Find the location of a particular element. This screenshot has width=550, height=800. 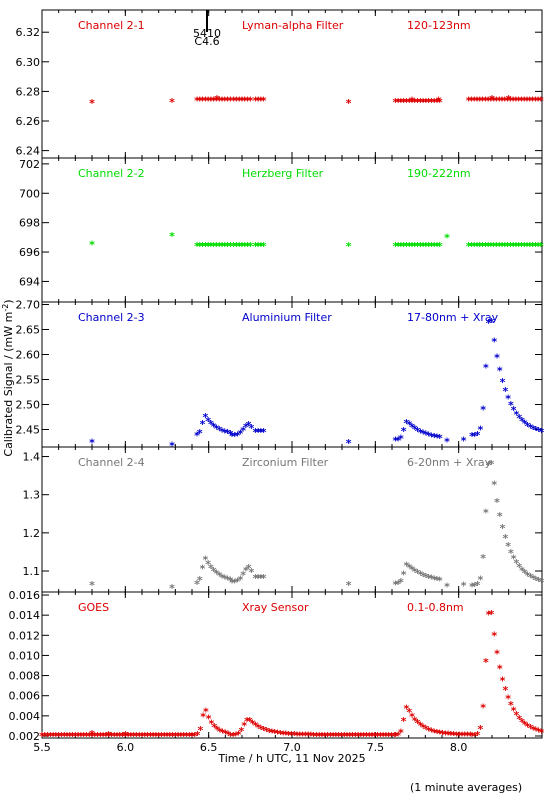

y-tick-label: 2.45 is located at coordinates (28, 430).